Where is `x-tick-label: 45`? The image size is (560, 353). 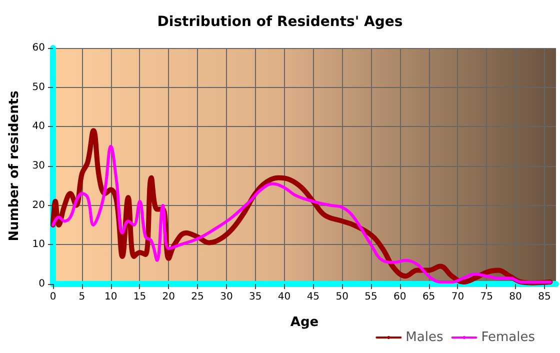 x-tick-label: 45 is located at coordinates (313, 297).